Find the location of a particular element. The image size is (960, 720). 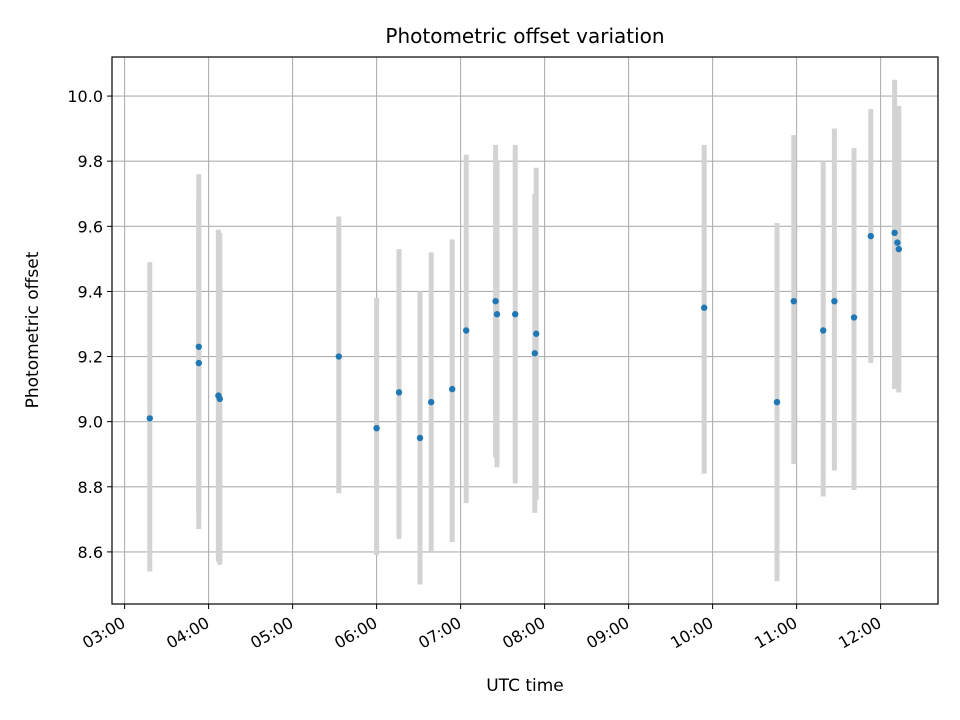

y-tick-label: 9.4 is located at coordinates (90, 291).